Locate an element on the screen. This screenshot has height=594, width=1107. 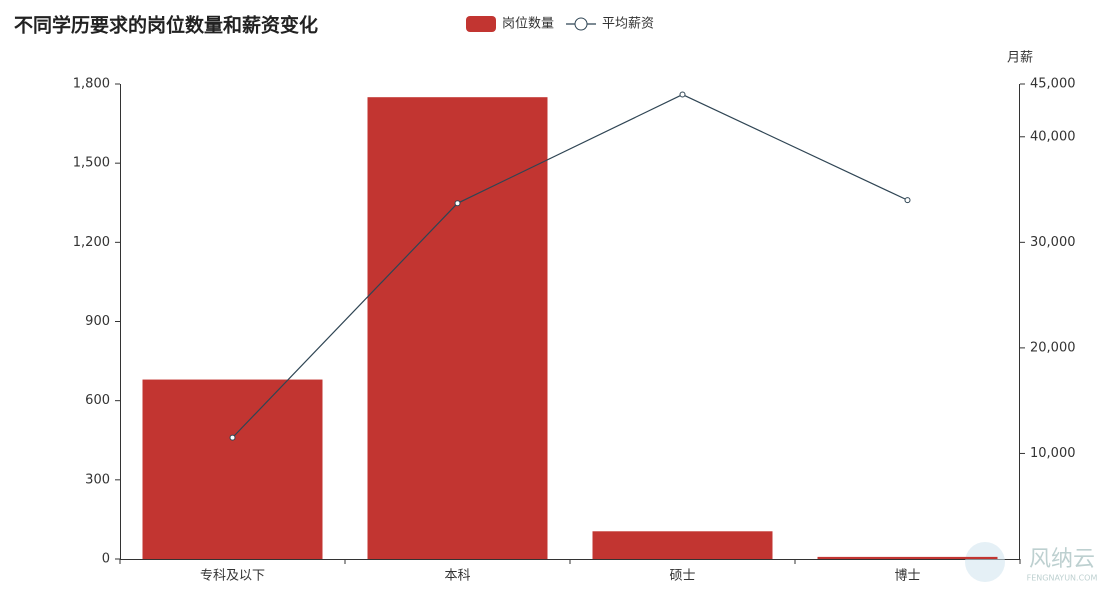
y-tick-label: 1,800 is located at coordinates (91, 84).